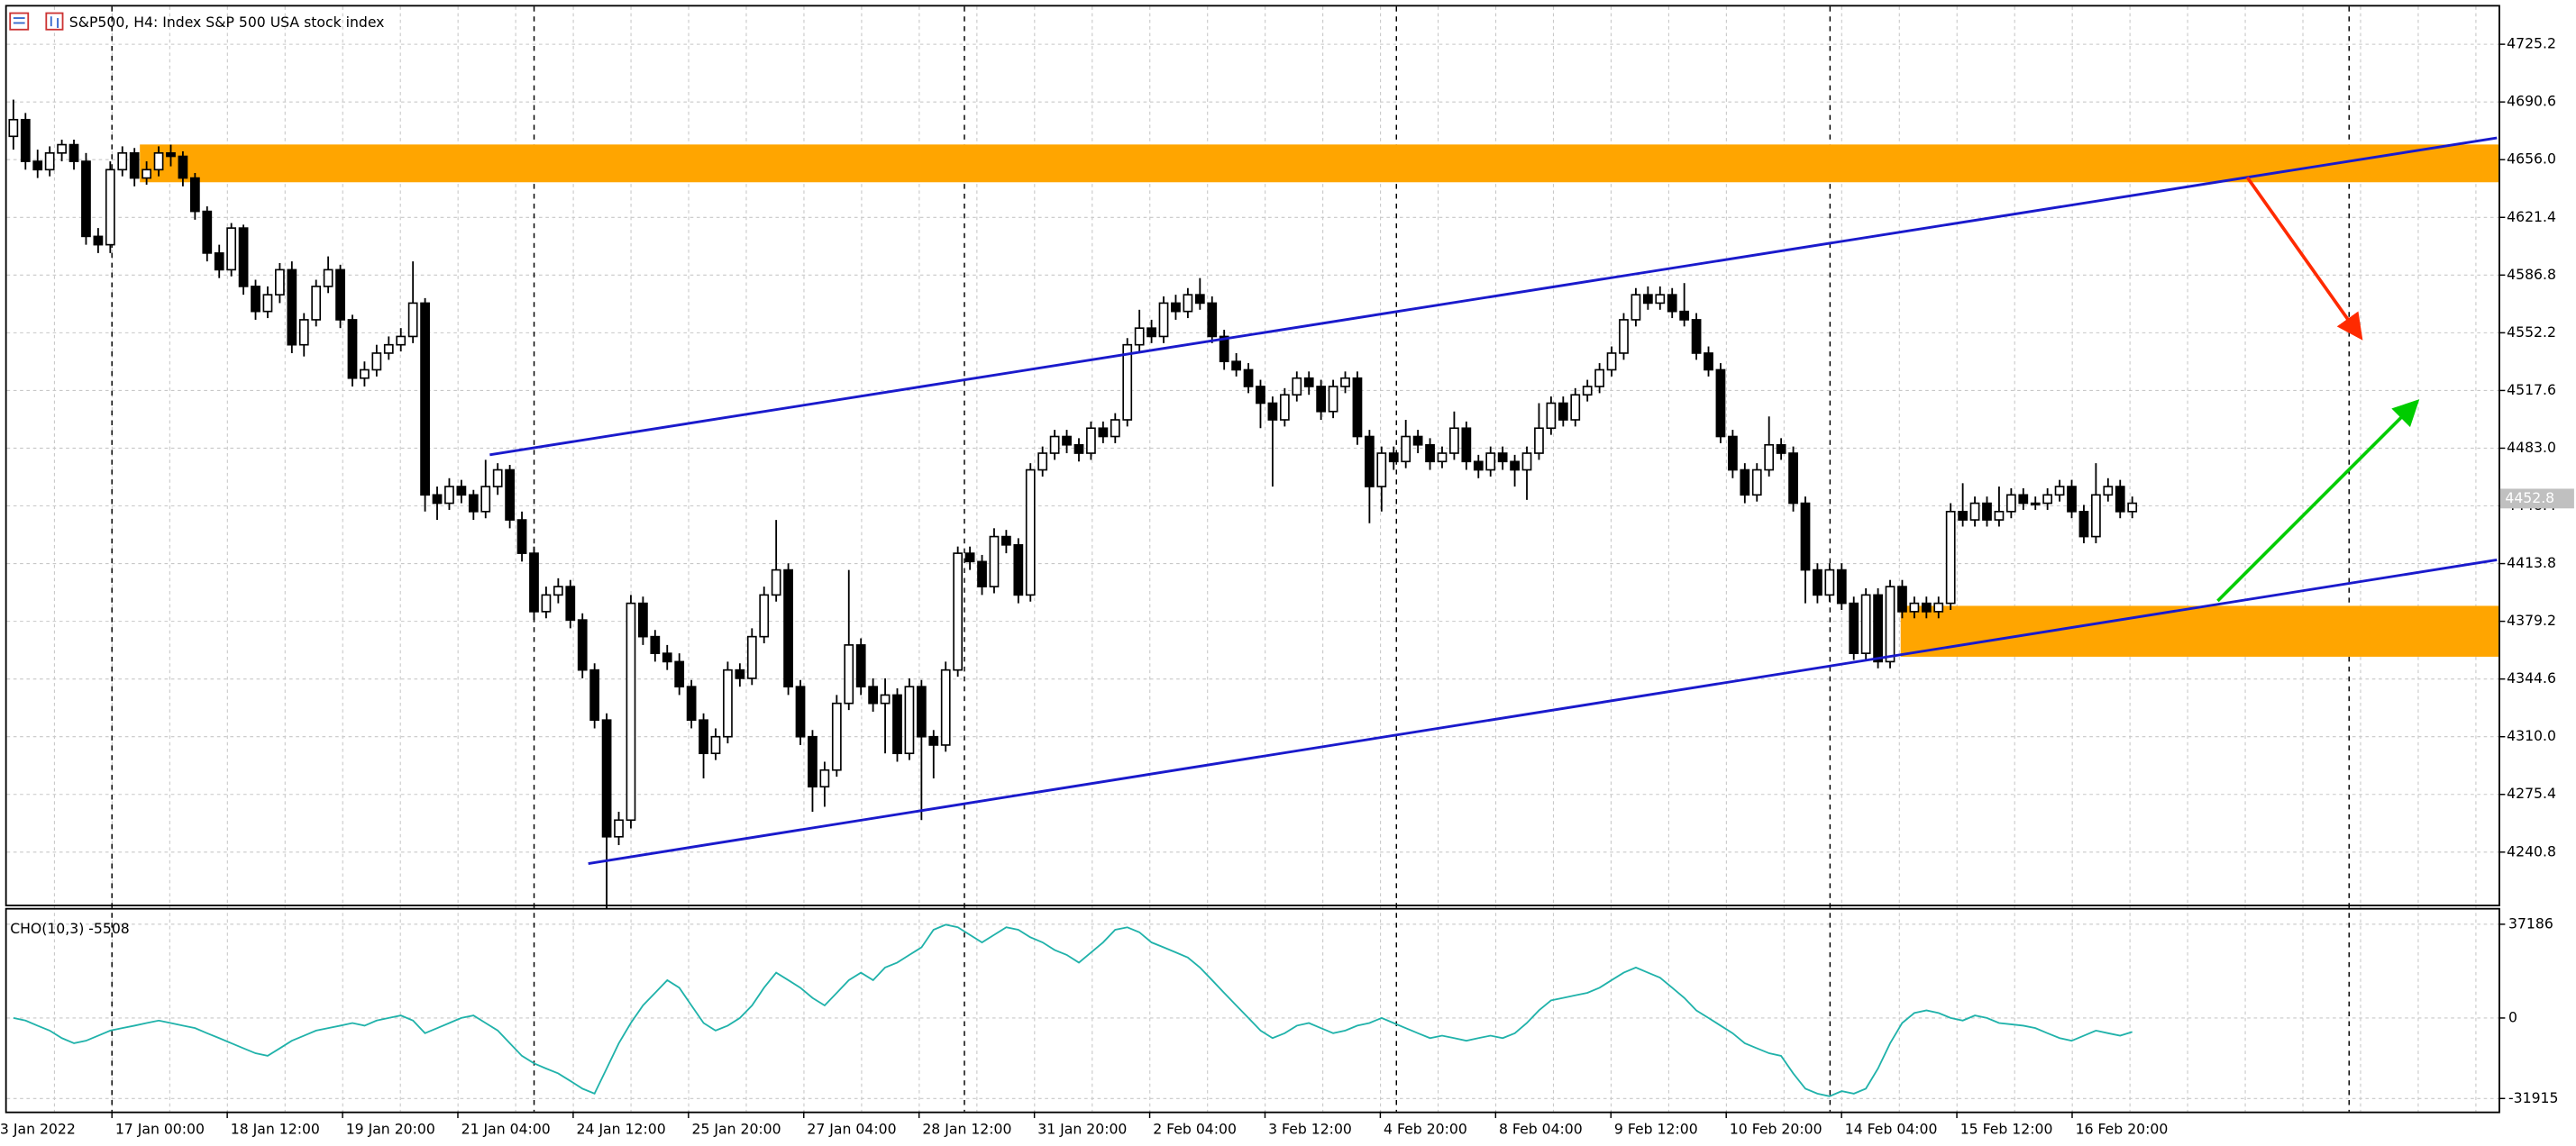  I want to click on x-tick-label: 24 Jan 12:00, so click(621, 1128).